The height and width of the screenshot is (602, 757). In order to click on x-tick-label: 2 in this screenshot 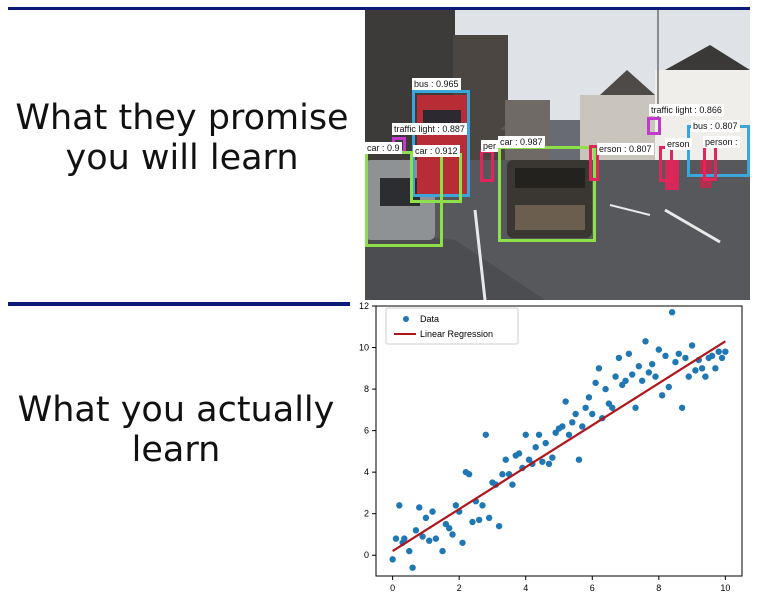, I will do `click(459, 588)`.